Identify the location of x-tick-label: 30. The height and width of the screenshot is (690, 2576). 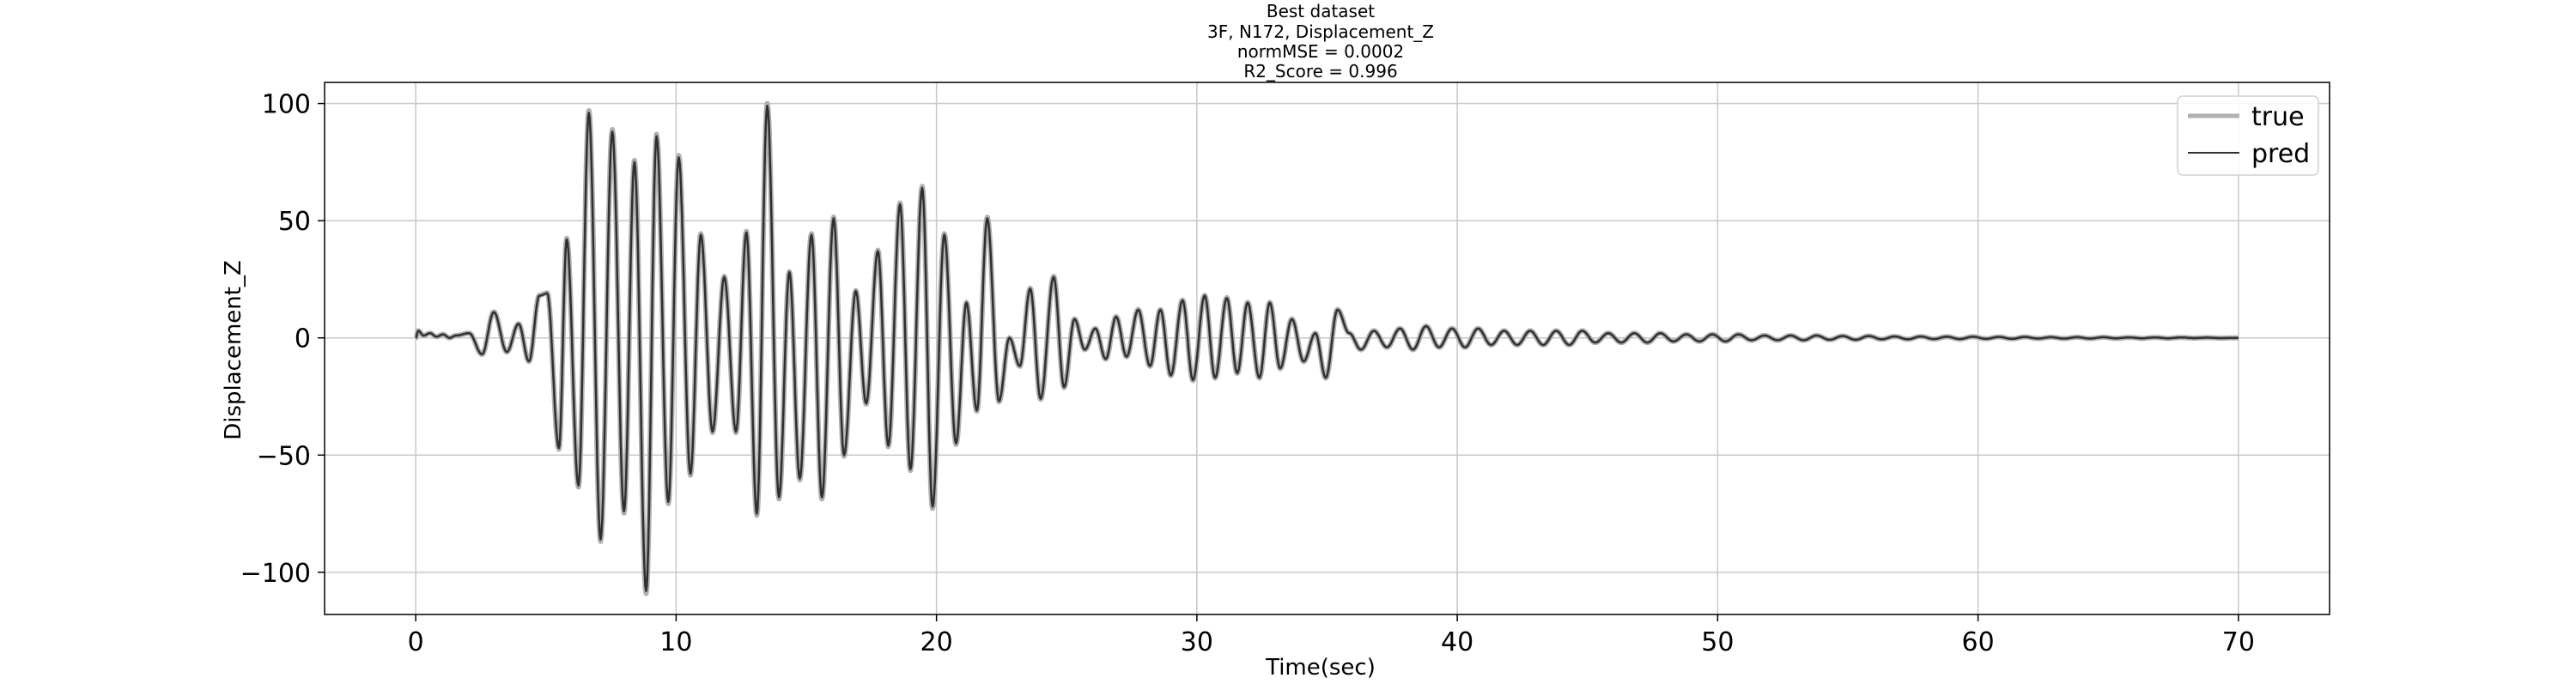
(1197, 642).